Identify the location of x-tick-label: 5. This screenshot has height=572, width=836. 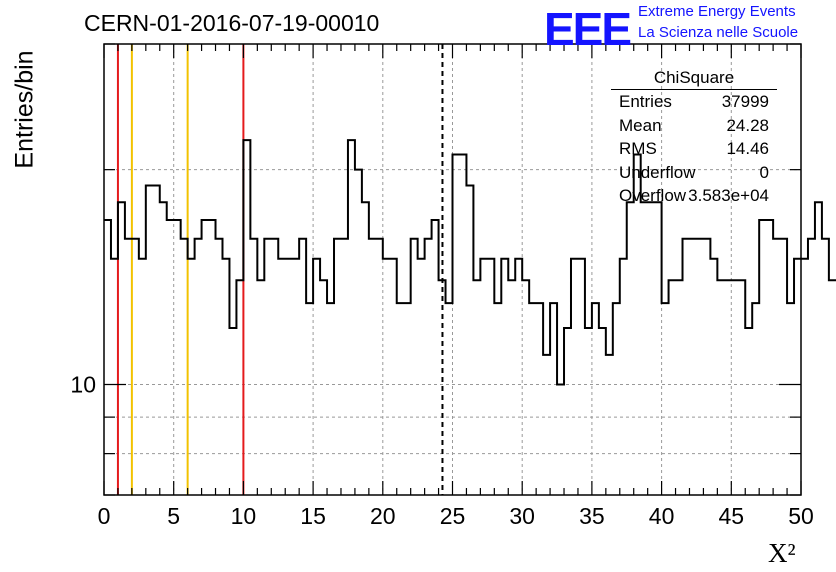
(173, 516).